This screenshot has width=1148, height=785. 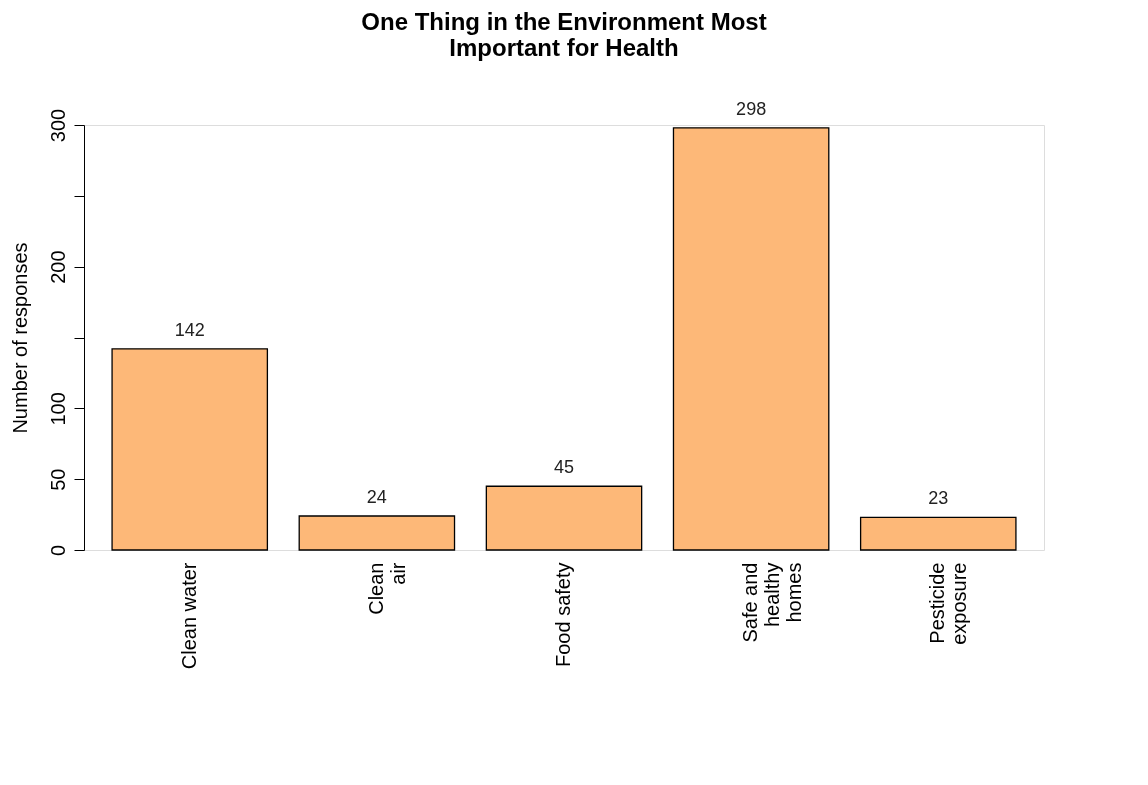 What do you see at coordinates (19, 338) in the screenshot?
I see `y-axis-title: Number of responses` at bounding box center [19, 338].